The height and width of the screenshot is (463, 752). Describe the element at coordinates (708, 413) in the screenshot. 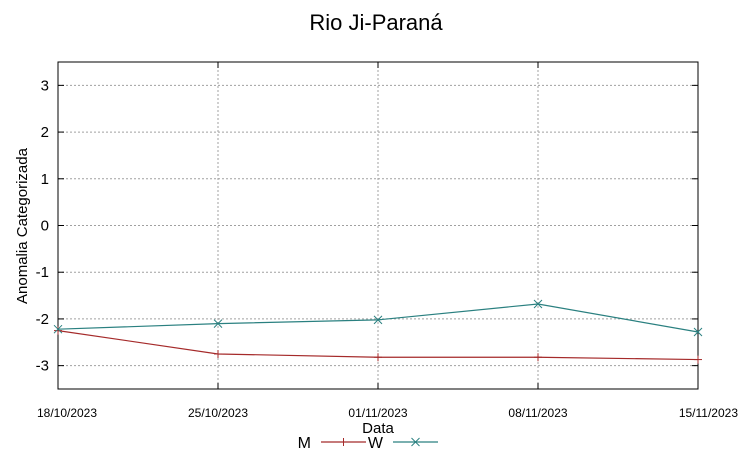

I see `x-tick-label: 15/11/2023` at that location.